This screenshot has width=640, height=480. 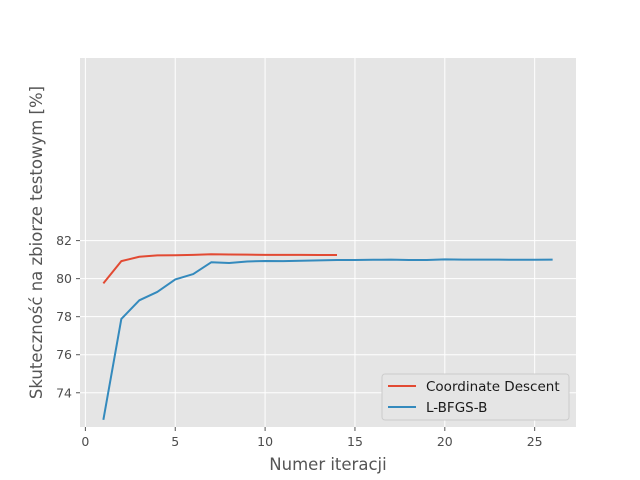 I want to click on y-tick-label: 76, so click(x=64, y=354).